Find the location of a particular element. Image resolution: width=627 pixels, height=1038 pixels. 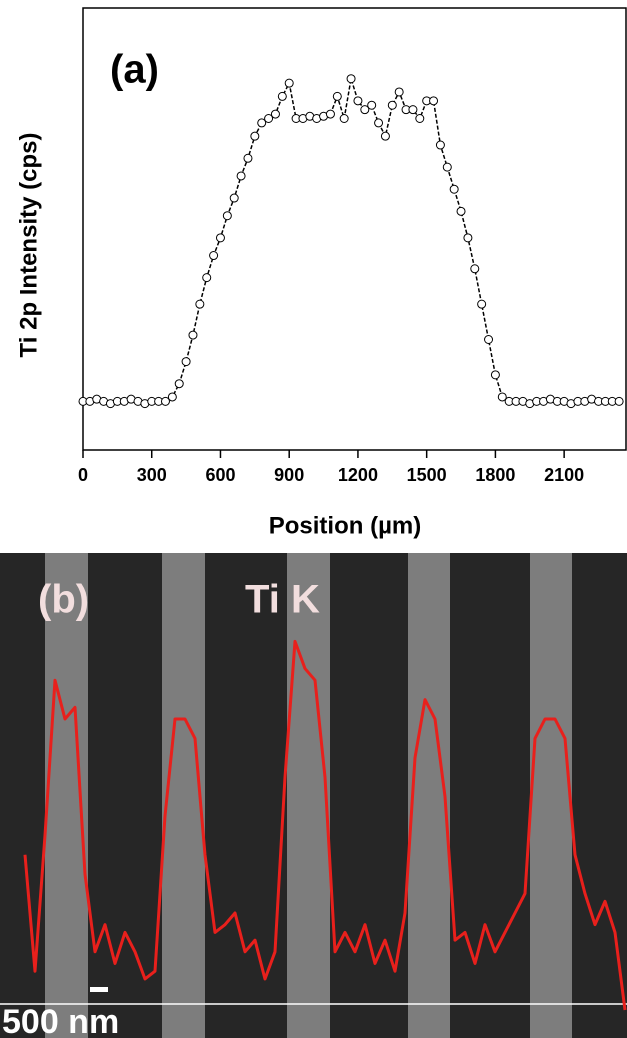

element-label: Ti K is located at coordinates (282, 600).